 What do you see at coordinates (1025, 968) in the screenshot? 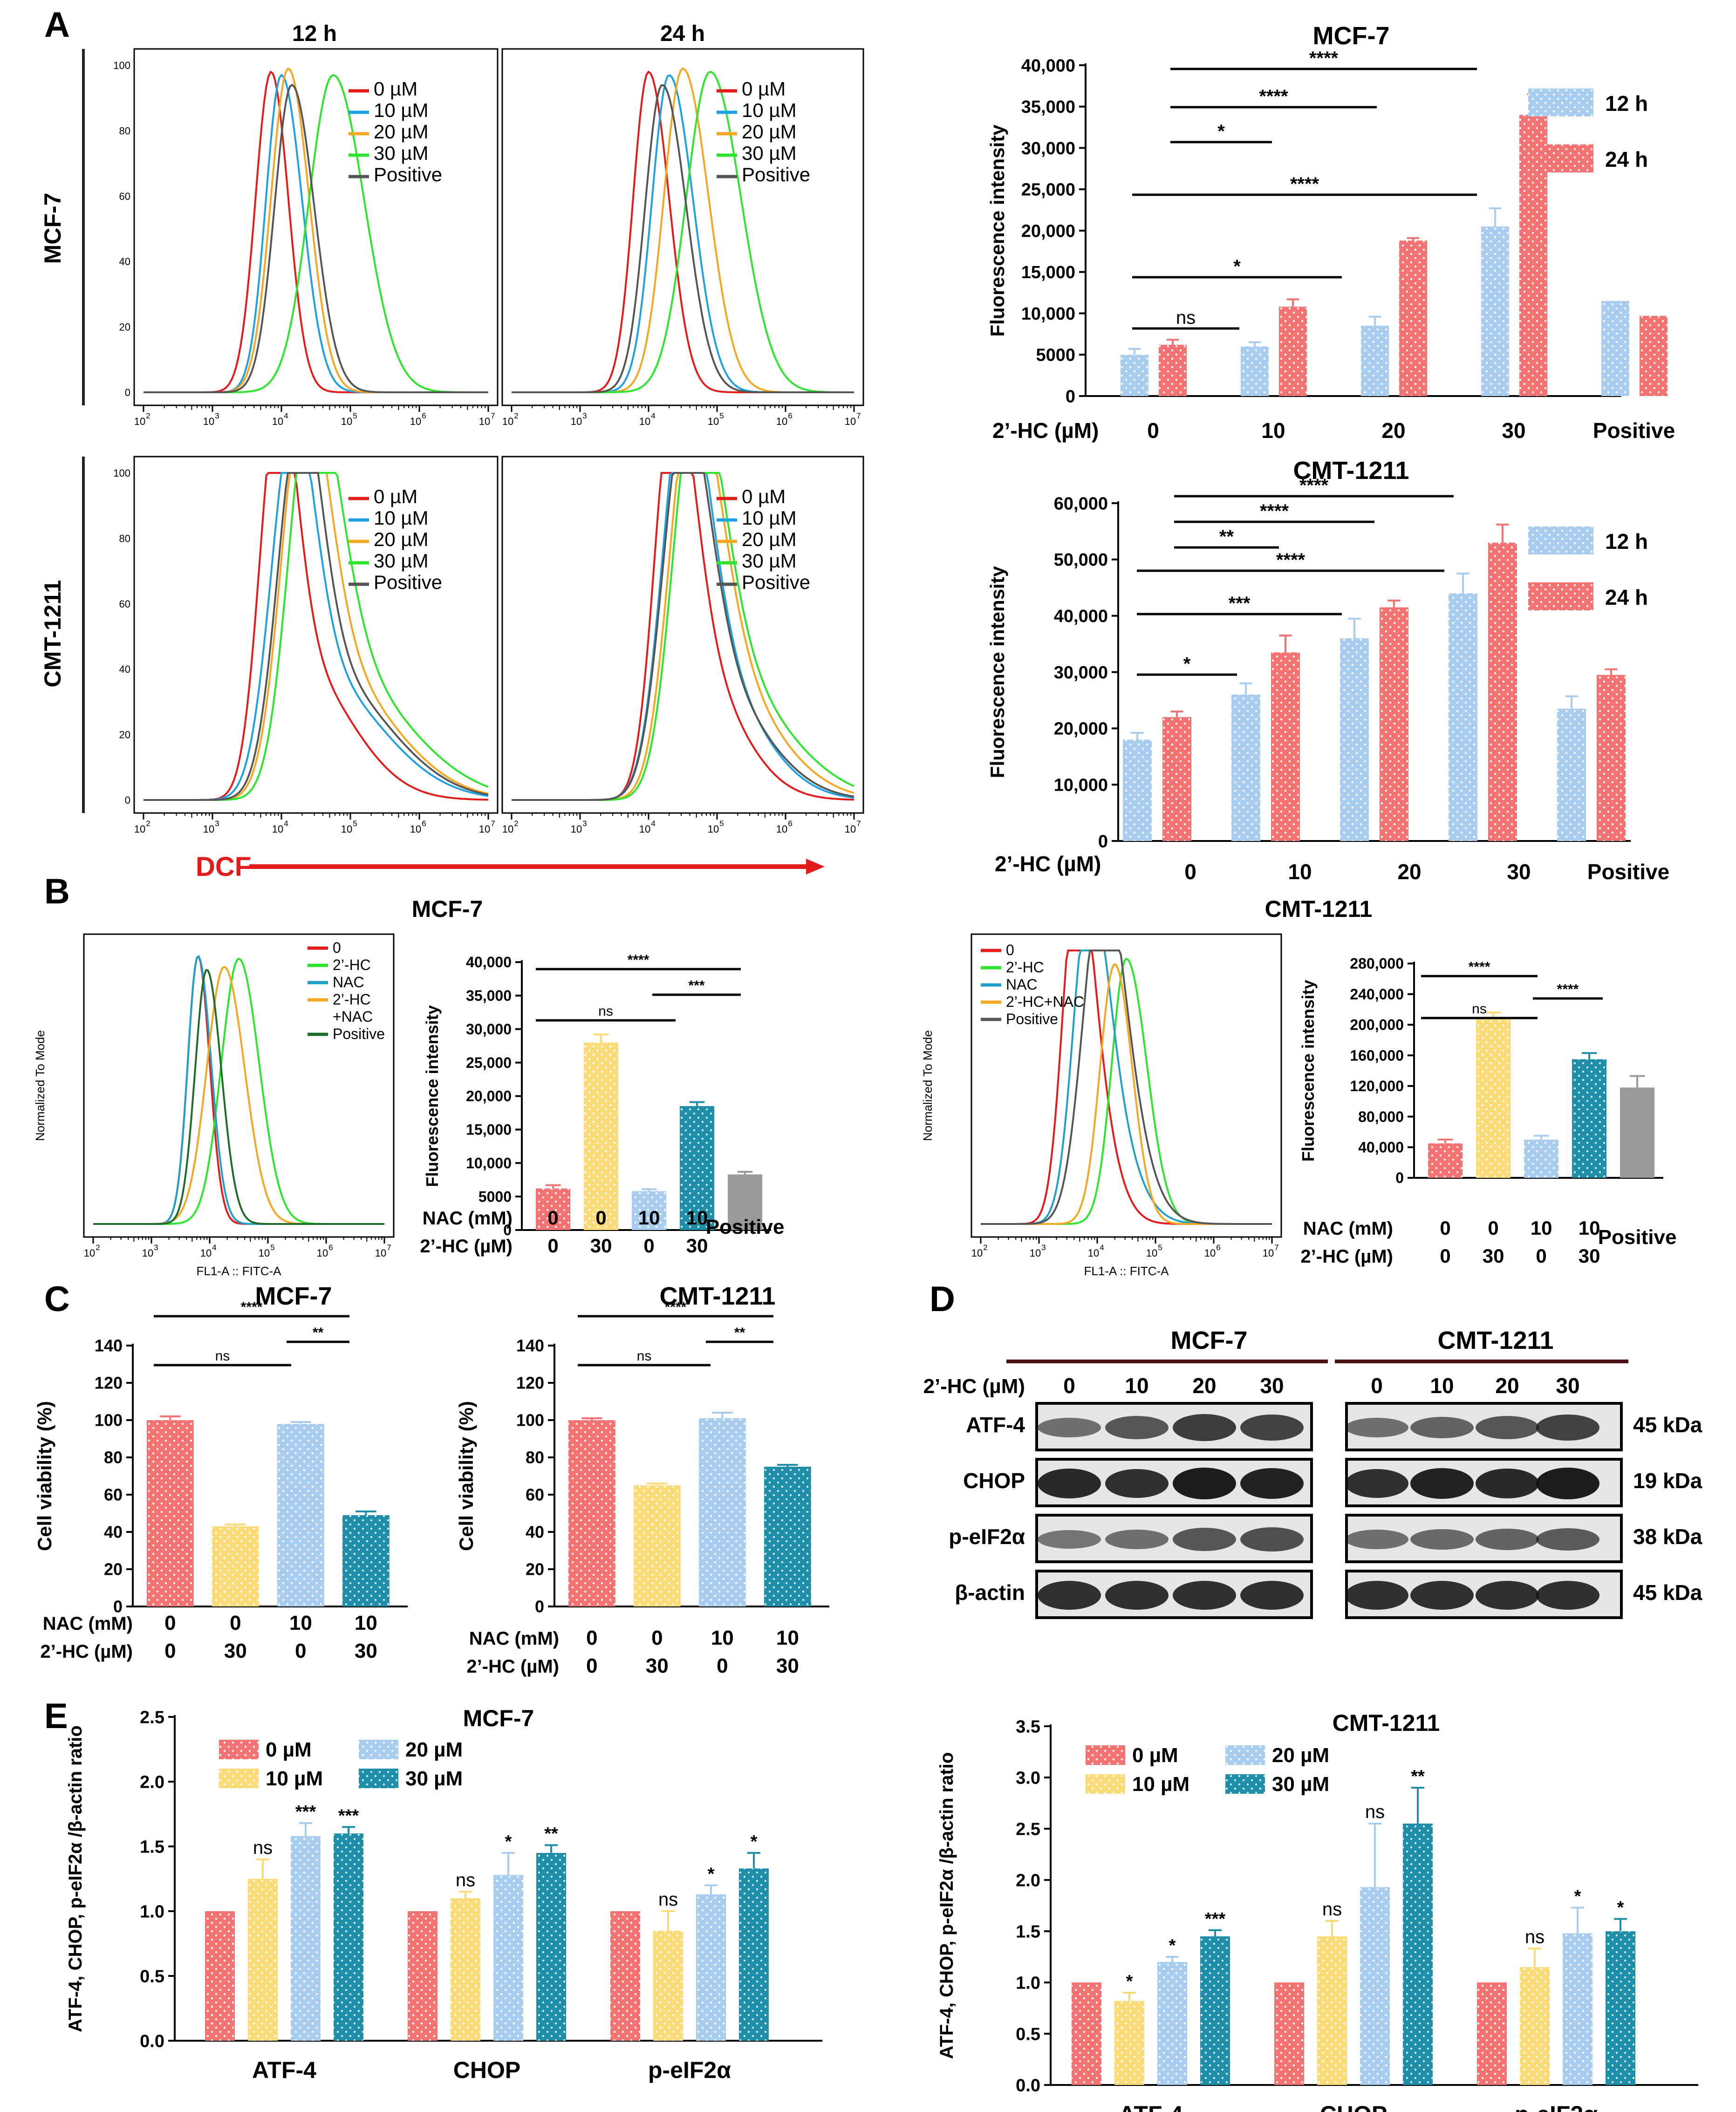
I see `histogram-legend-label: 2’-HC` at bounding box center [1025, 968].